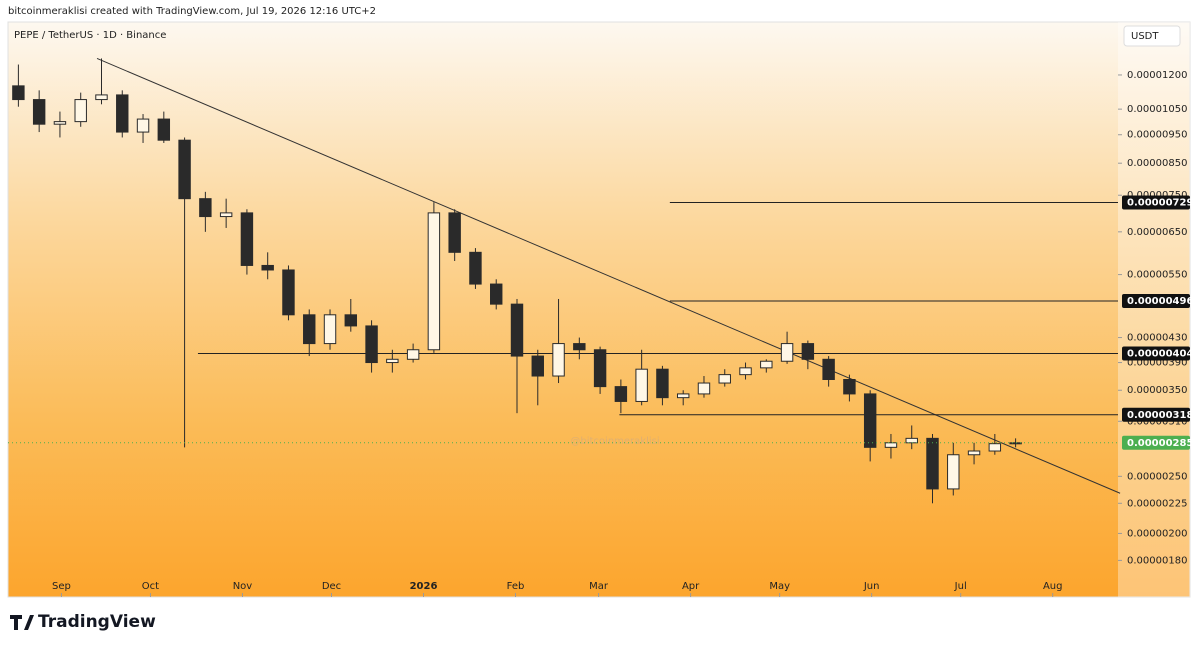 This screenshot has width=1200, height=651. Describe the element at coordinates (1145, 36) in the screenshot. I see `currency: USDT` at that location.